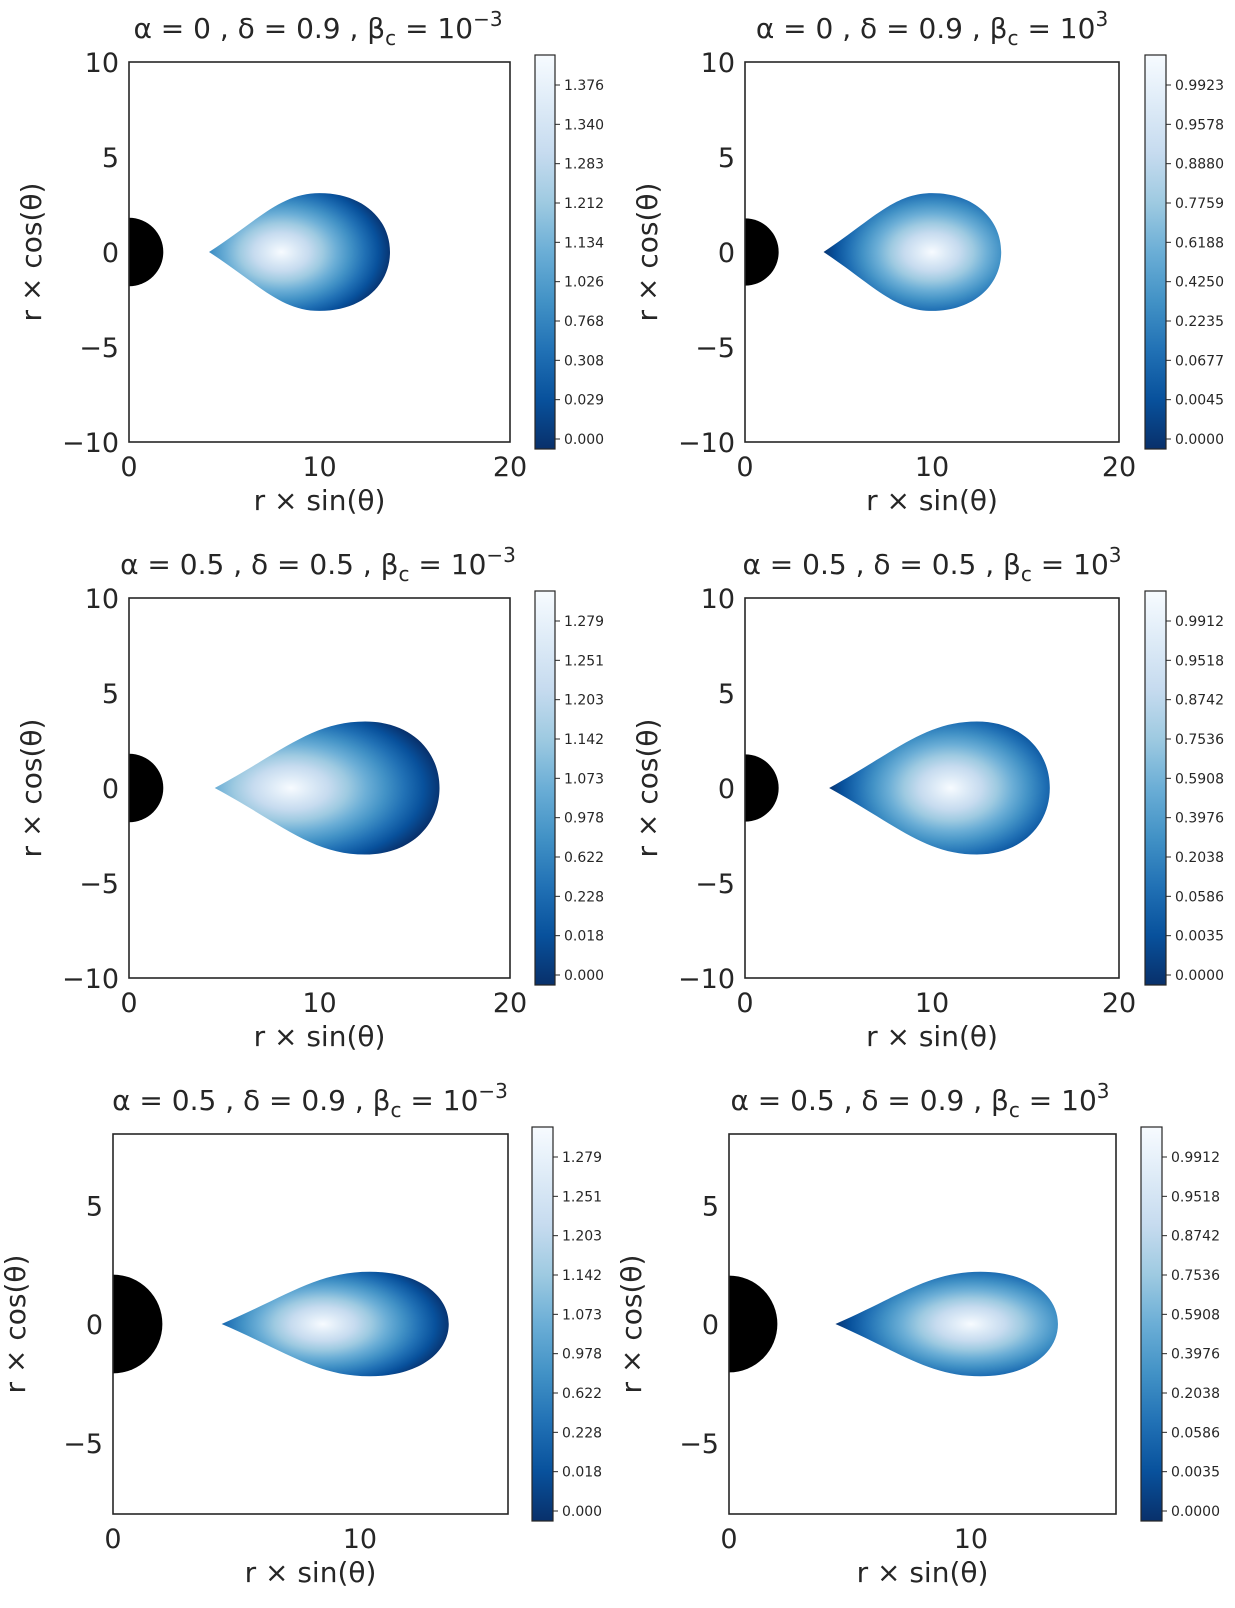 The image size is (1235, 1608). What do you see at coordinates (1155, 788) in the screenshot?
I see `colorbar-p4` at bounding box center [1155, 788].